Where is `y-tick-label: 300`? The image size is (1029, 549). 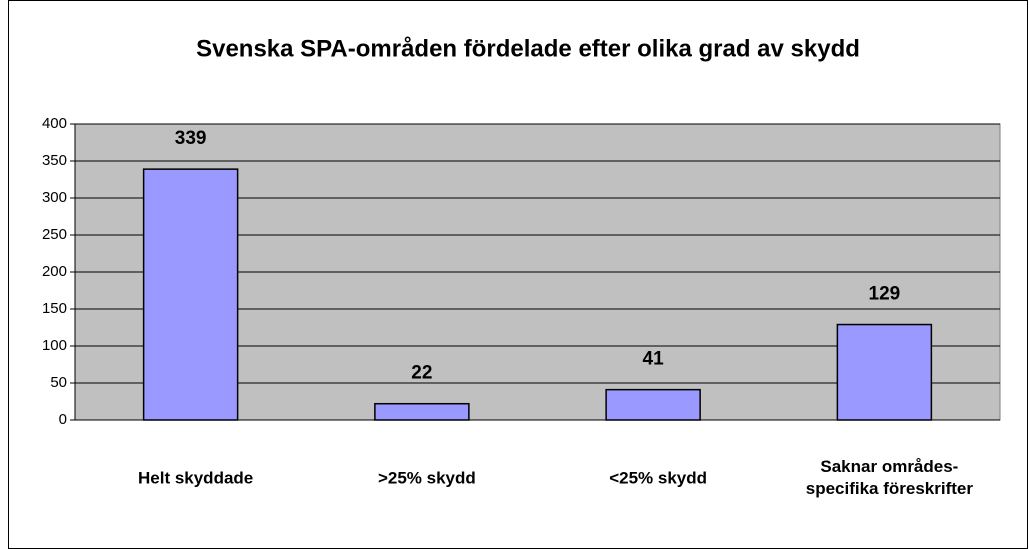 y-tick-label: 300 is located at coordinates (54, 197).